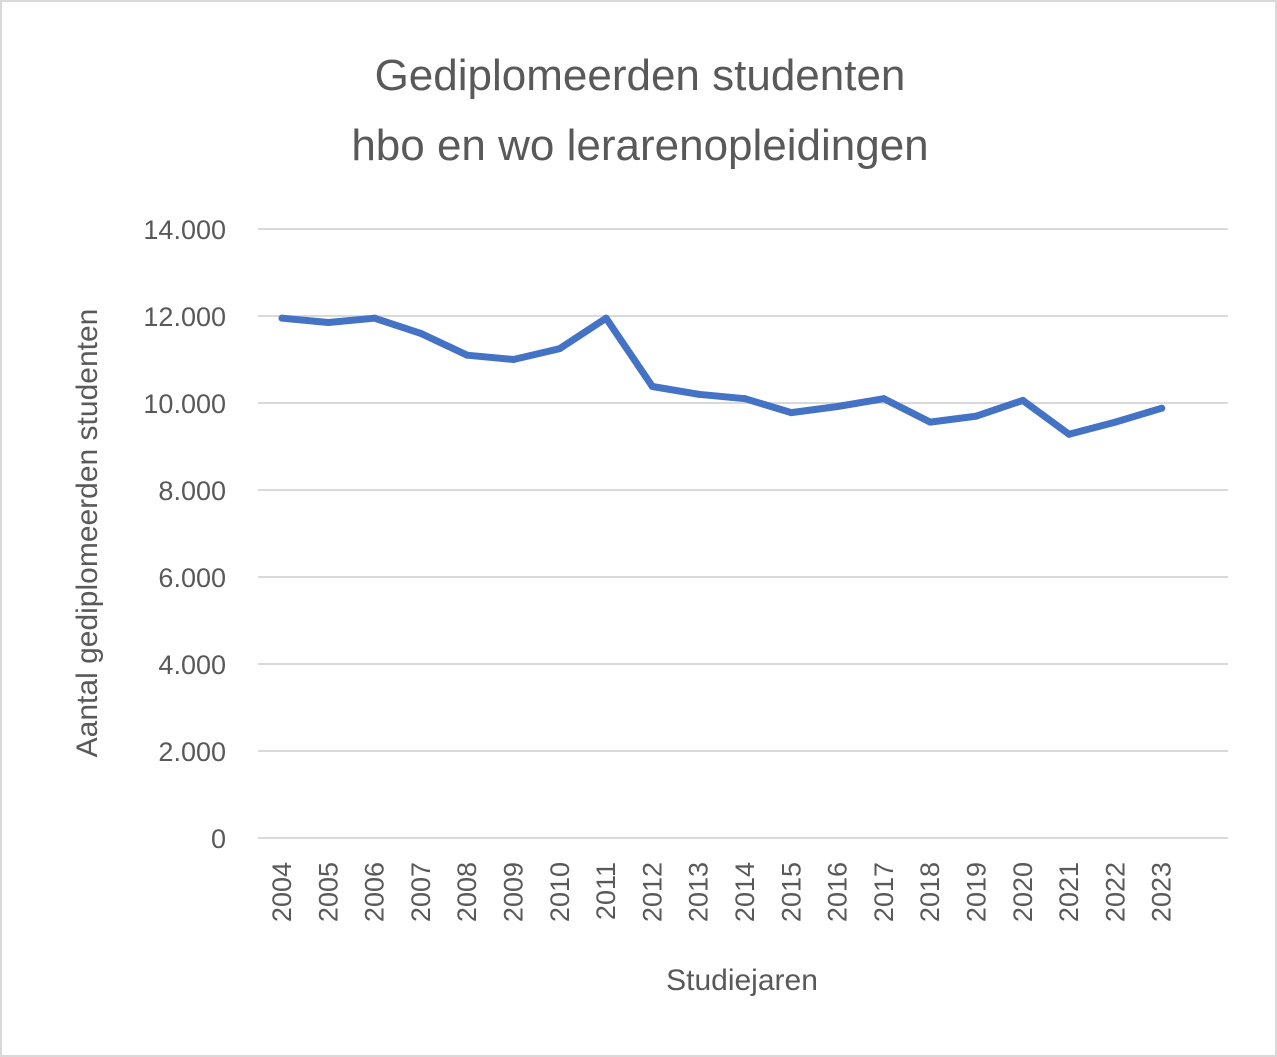  Describe the element at coordinates (930, 892) in the screenshot. I see `x-tick-label: 2018` at that location.